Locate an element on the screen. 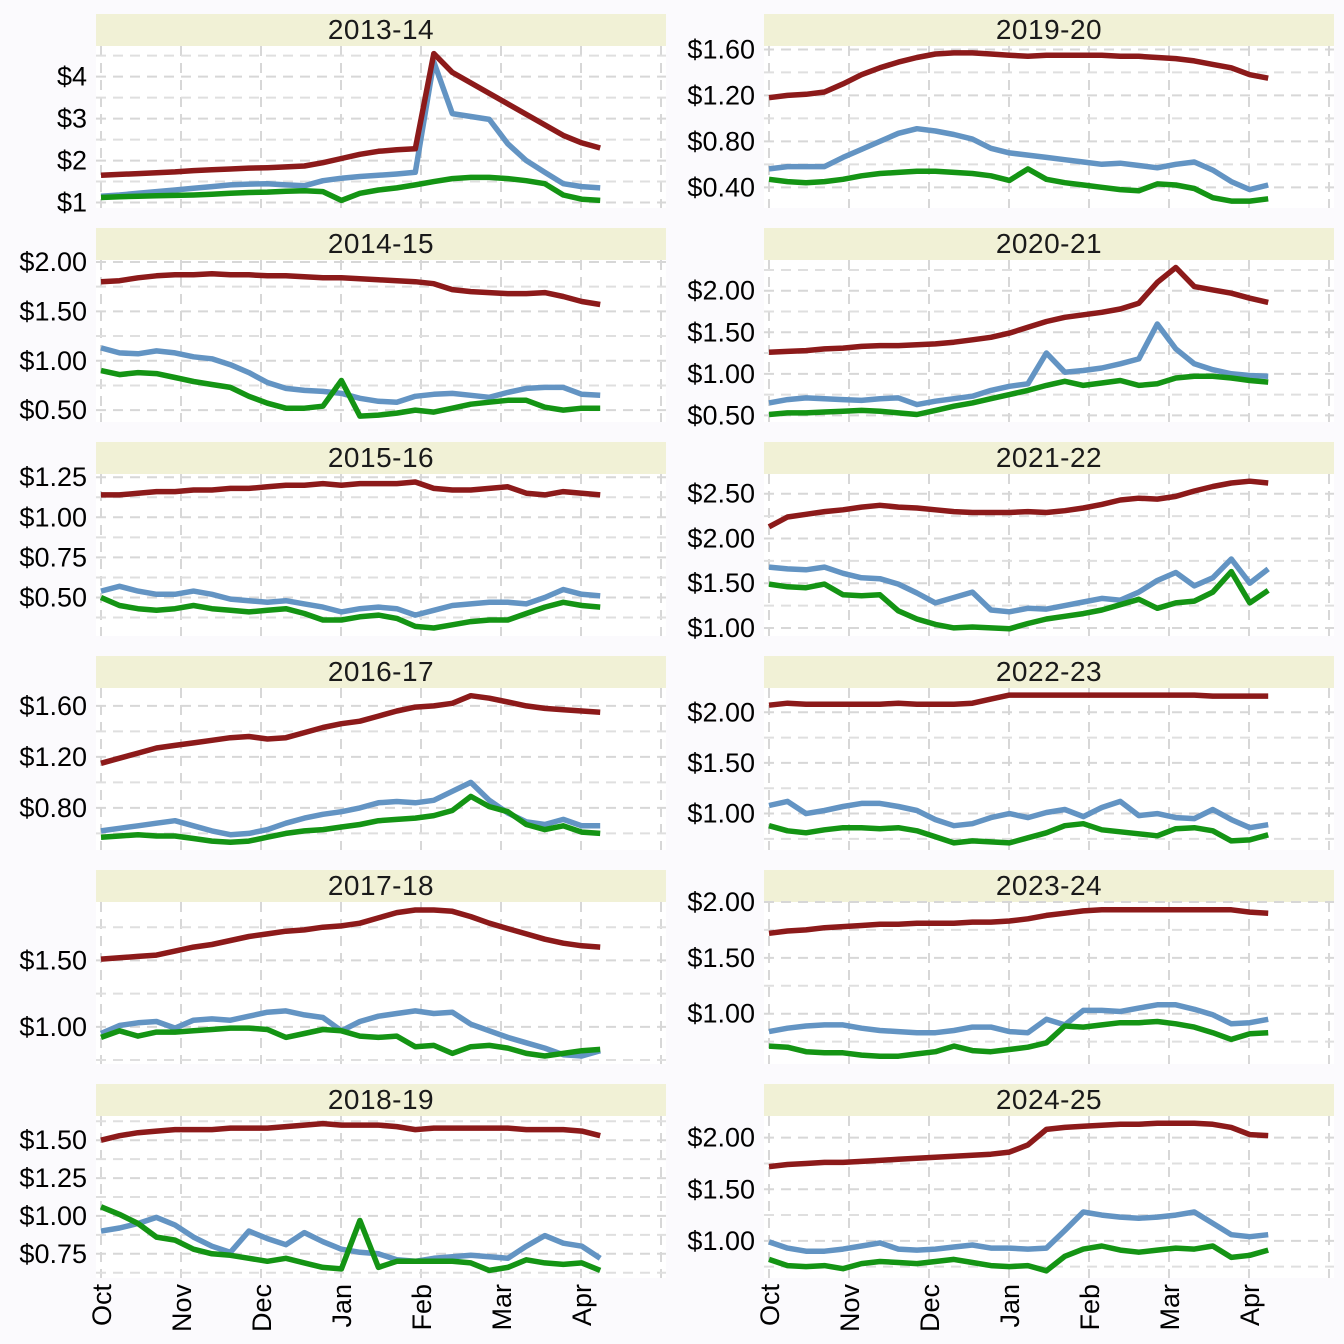 This screenshot has width=1344, height=1344. facet-strip: 2017-18 is located at coordinates (381, 886).